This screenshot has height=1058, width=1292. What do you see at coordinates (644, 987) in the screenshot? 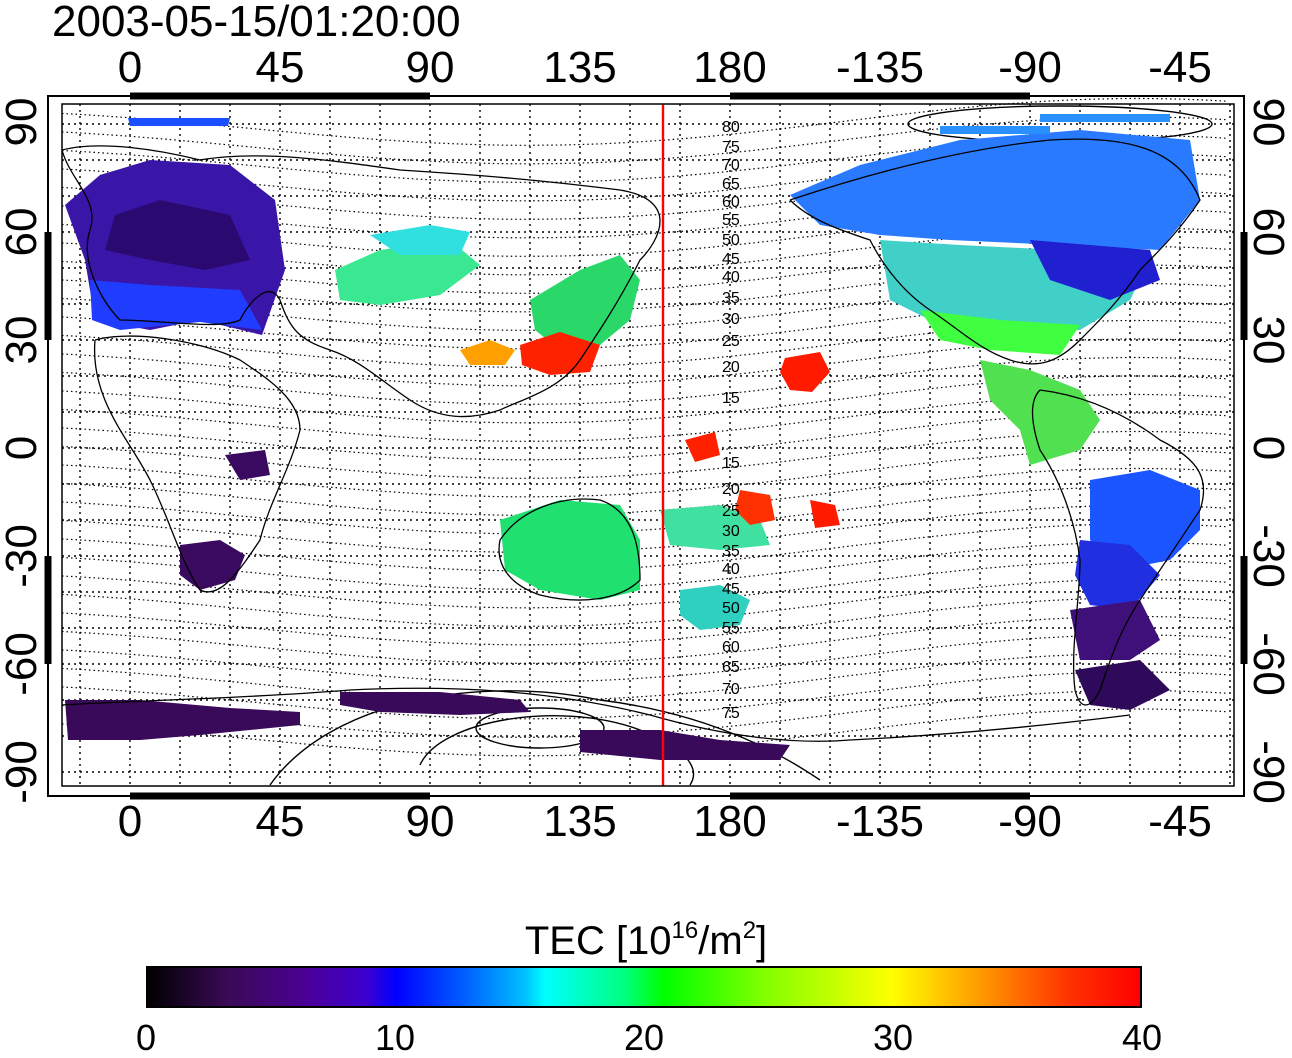
I see `colorbar` at bounding box center [644, 987].